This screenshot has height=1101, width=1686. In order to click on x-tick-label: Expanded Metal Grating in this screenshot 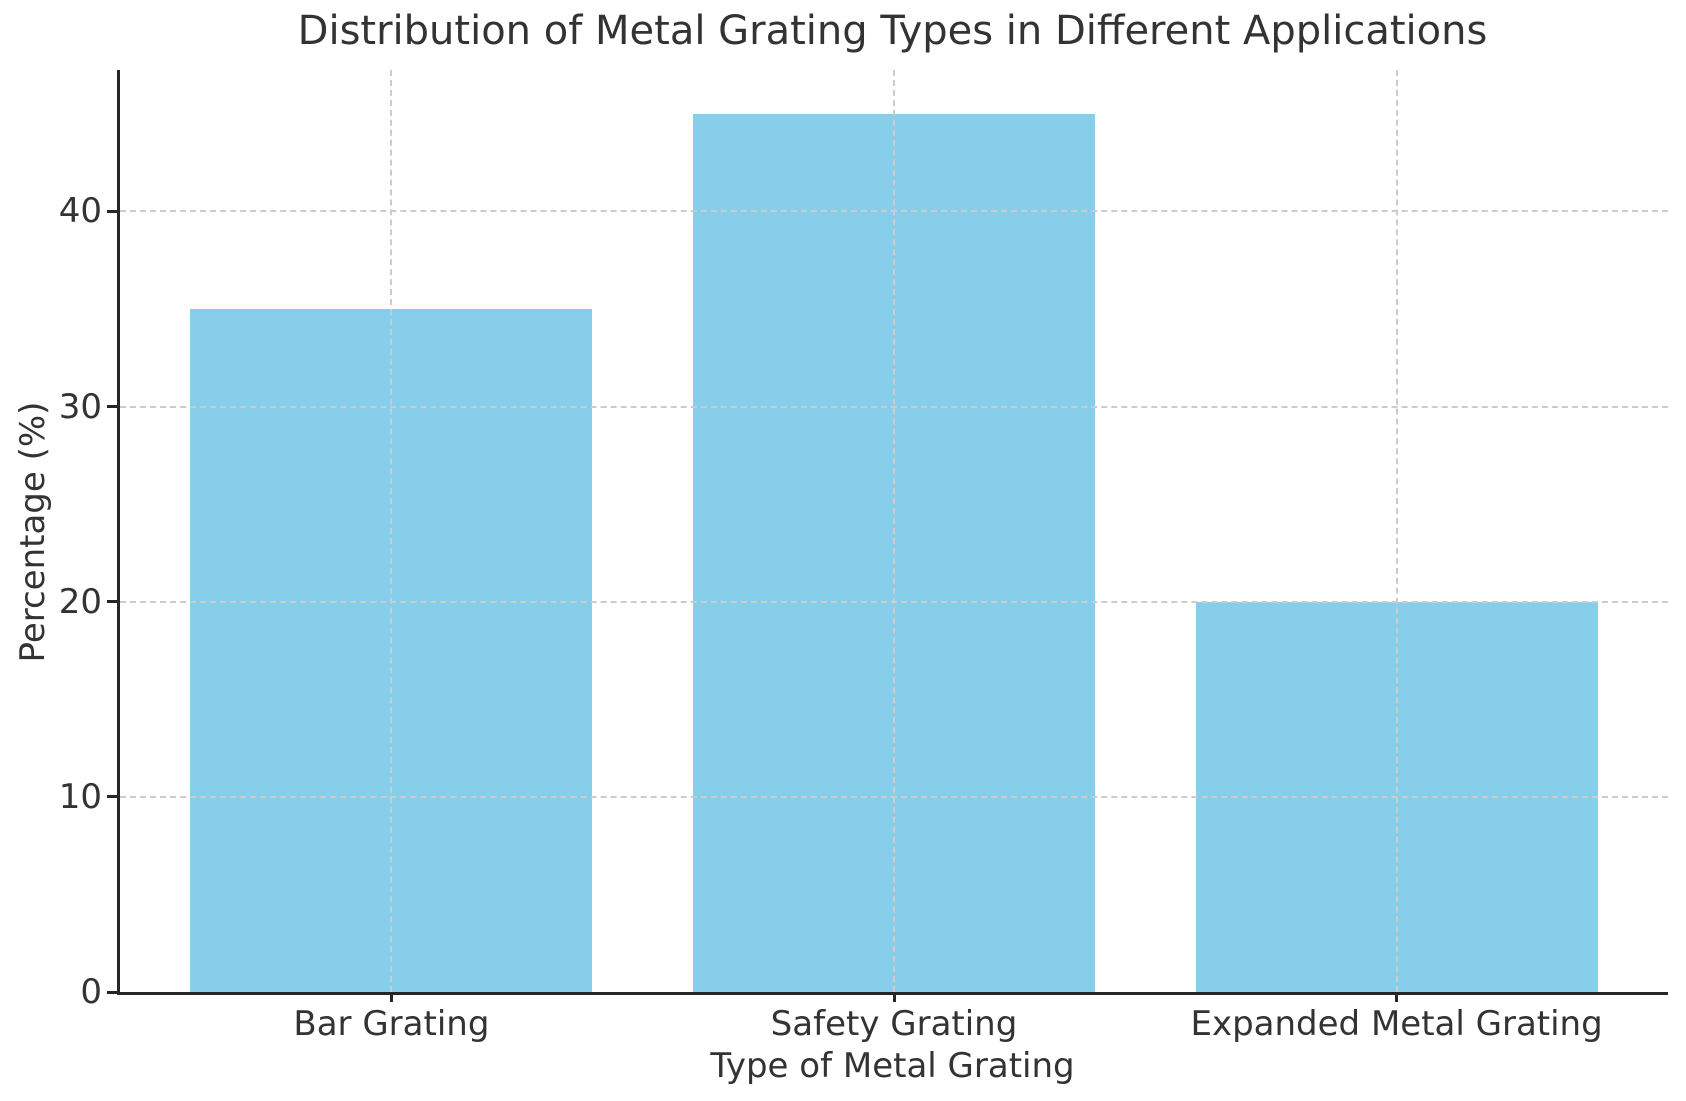, I will do `click(1396, 1024)`.